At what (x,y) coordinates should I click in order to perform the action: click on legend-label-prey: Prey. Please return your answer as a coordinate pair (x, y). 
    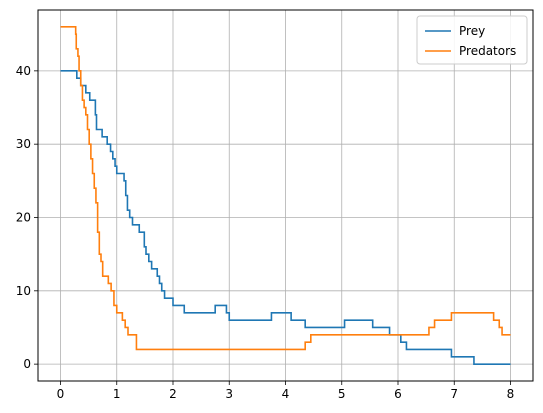
    Looking at the image, I should click on (472, 31).